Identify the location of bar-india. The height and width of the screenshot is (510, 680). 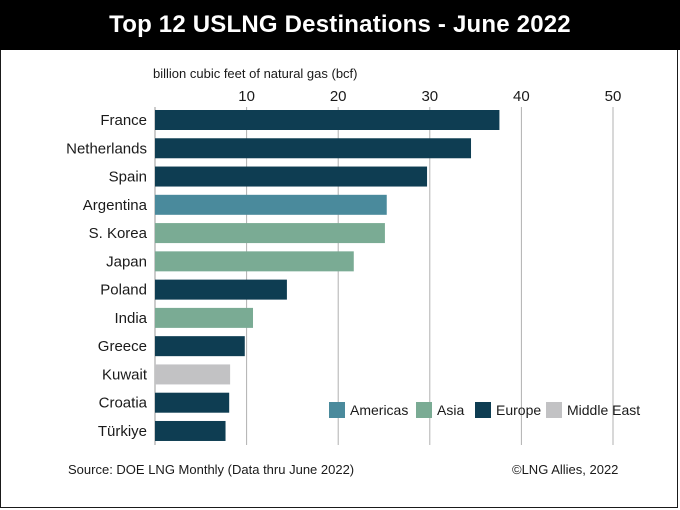
(204, 317).